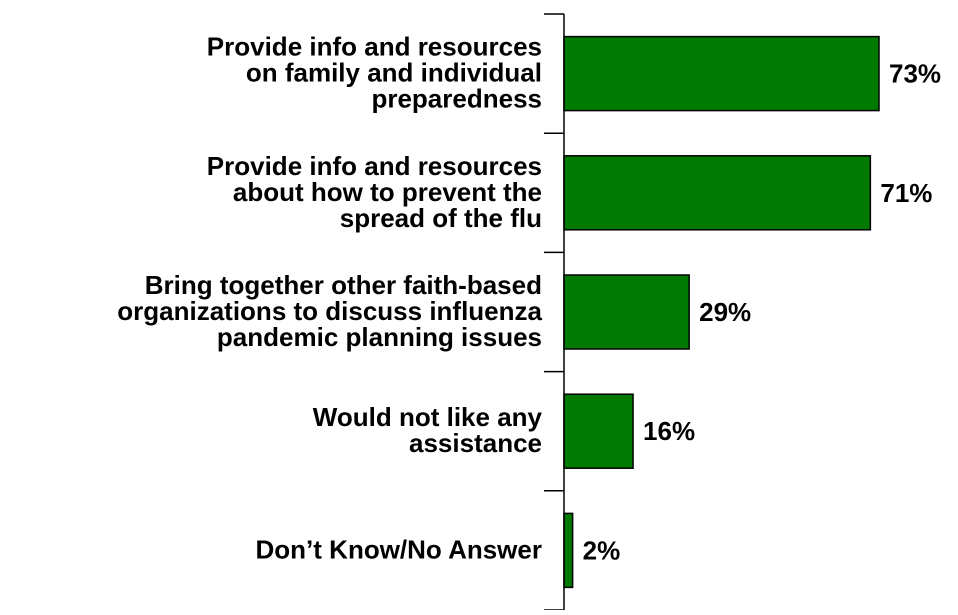  What do you see at coordinates (554, 312) in the screenshot?
I see `axis-layer` at bounding box center [554, 312].